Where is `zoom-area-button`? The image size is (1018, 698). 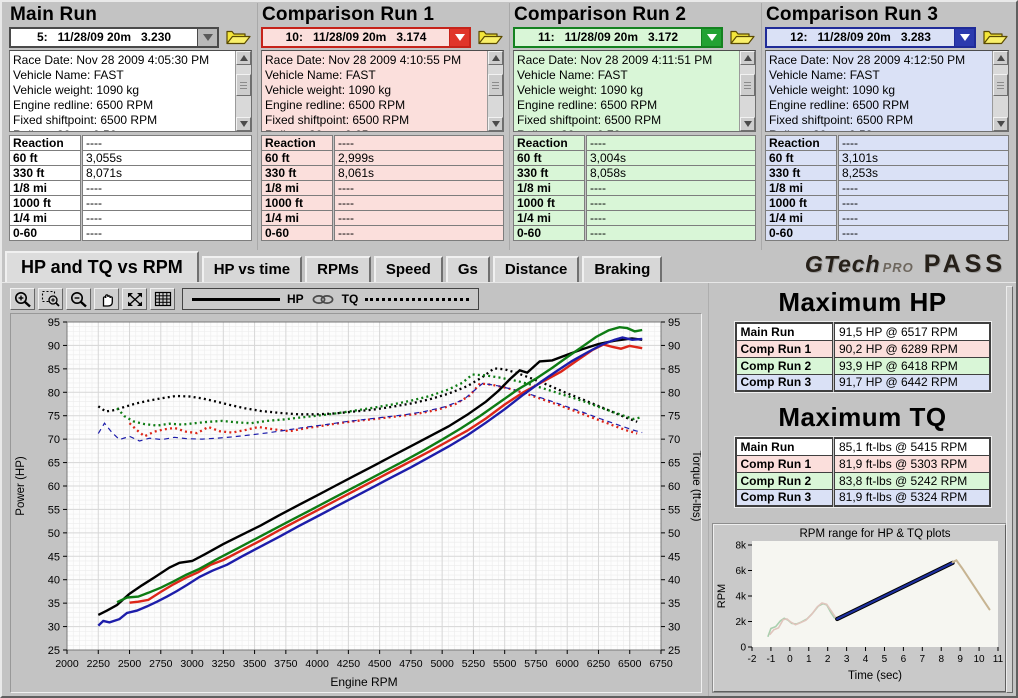
zoom-area-button is located at coordinates (50, 299).